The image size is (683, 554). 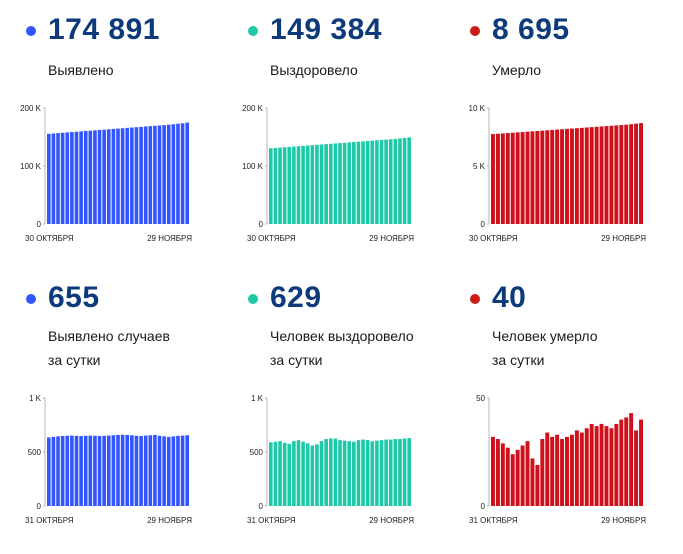 I want to click on y-tick-label: 200 K, so click(x=253, y=108).